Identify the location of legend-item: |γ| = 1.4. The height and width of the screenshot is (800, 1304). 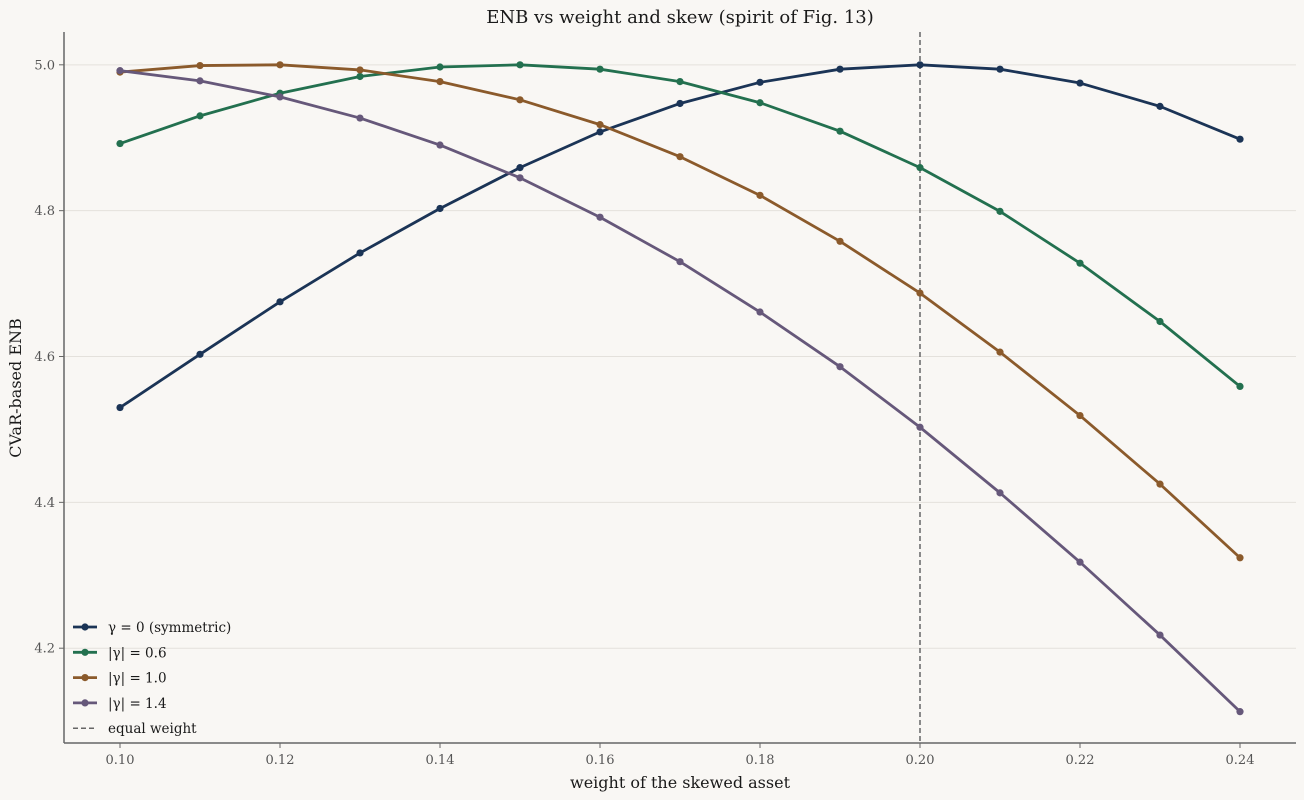
(120, 704).